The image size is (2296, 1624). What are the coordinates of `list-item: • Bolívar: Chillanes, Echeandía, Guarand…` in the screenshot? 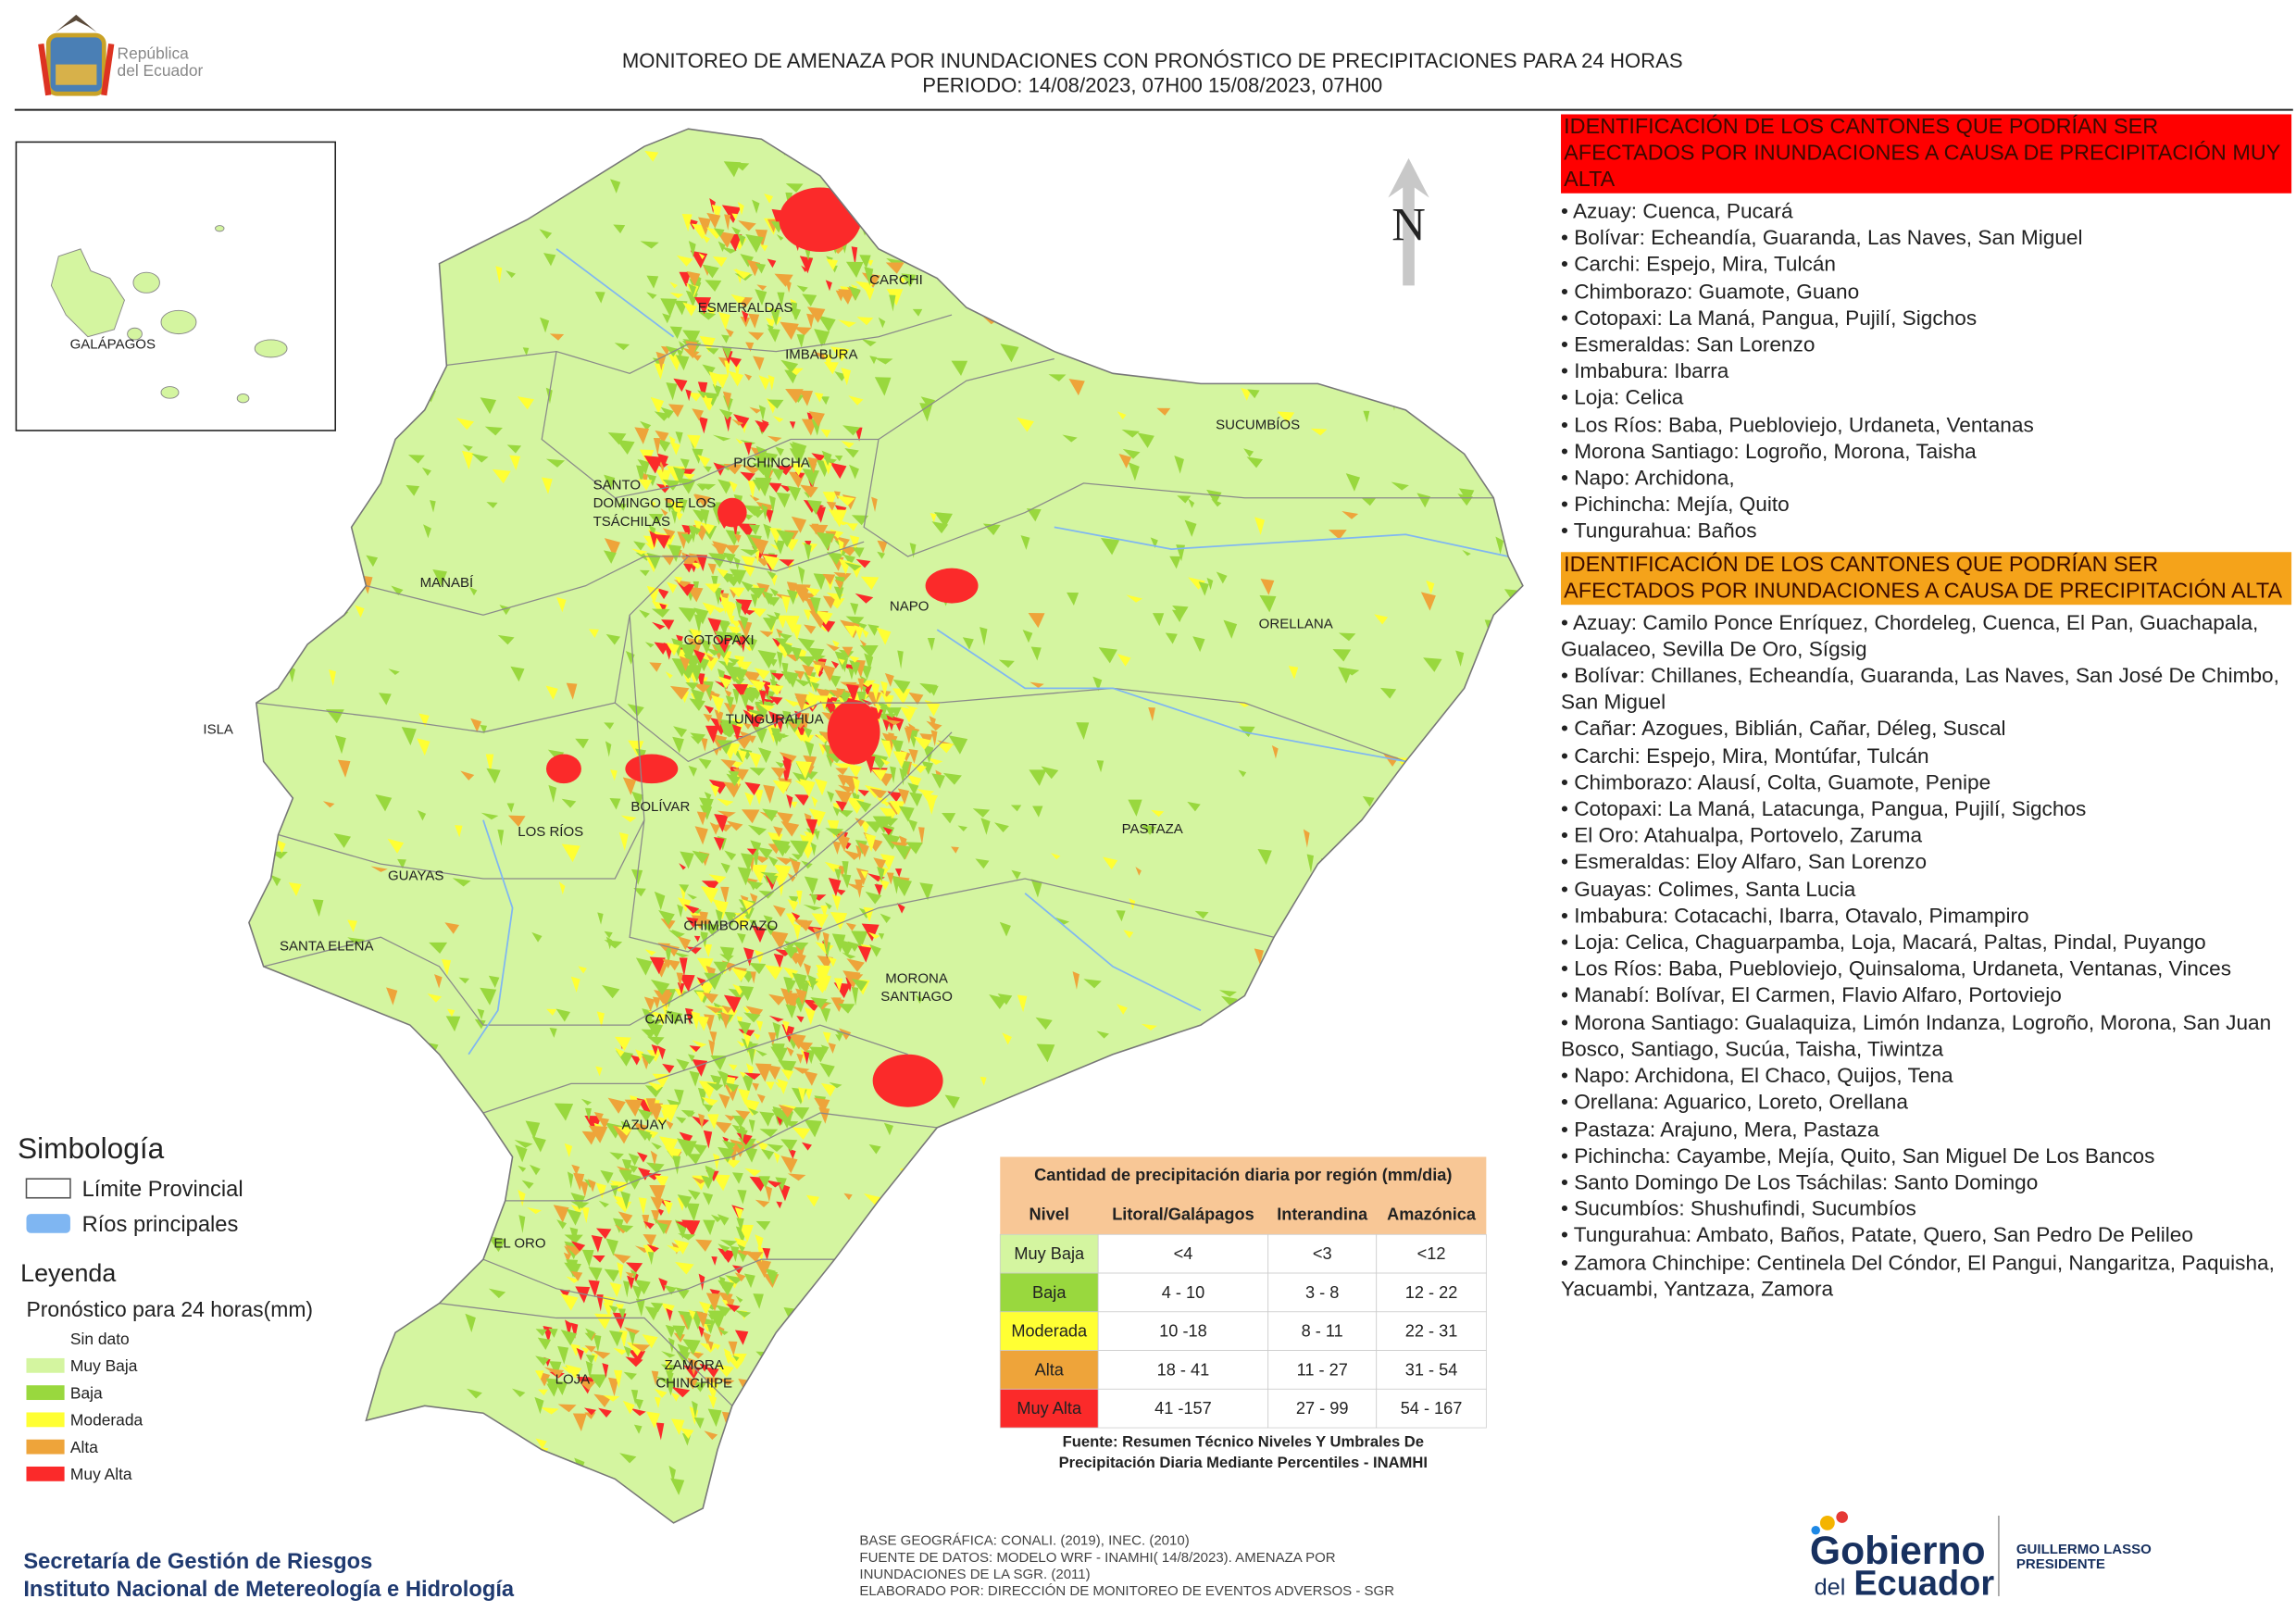 It's located at (1920, 690).